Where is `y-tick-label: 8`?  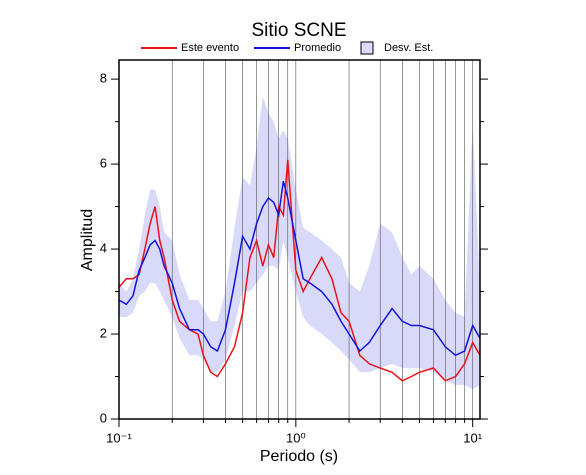
y-tick-label: 8 is located at coordinates (103, 78).